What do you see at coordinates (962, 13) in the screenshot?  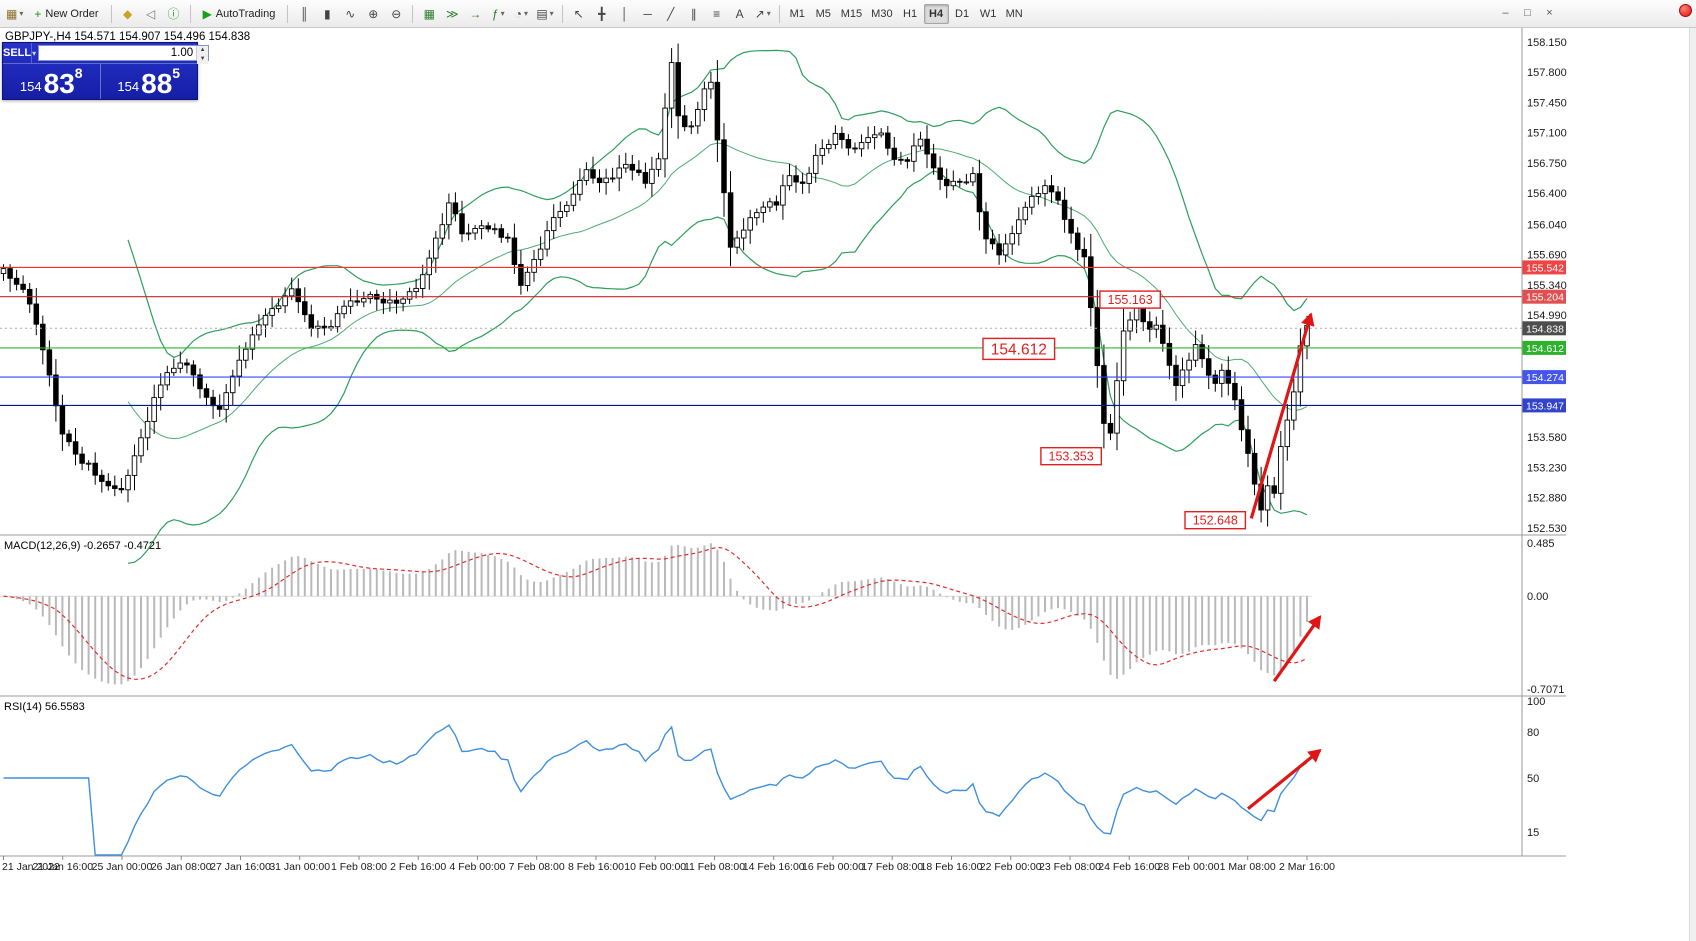 I see `timeframe-d1-button: D1` at bounding box center [962, 13].